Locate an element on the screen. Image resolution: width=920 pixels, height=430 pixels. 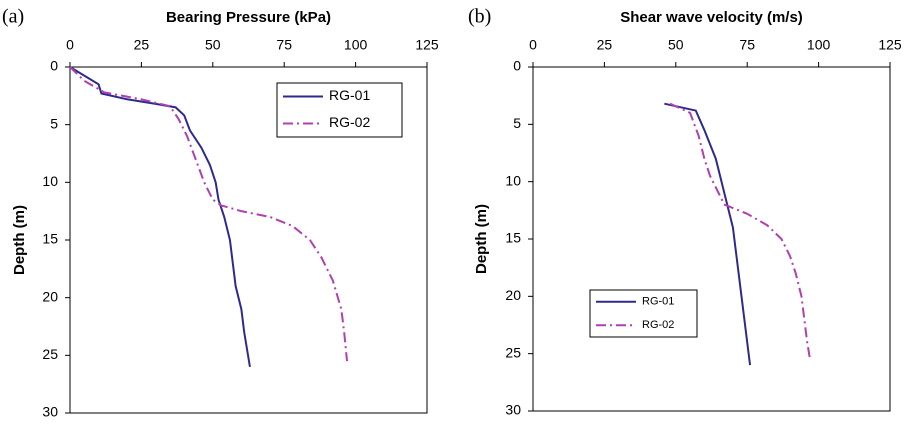
chart-title: Shear wave velocity (m/s) is located at coordinates (711, 17).